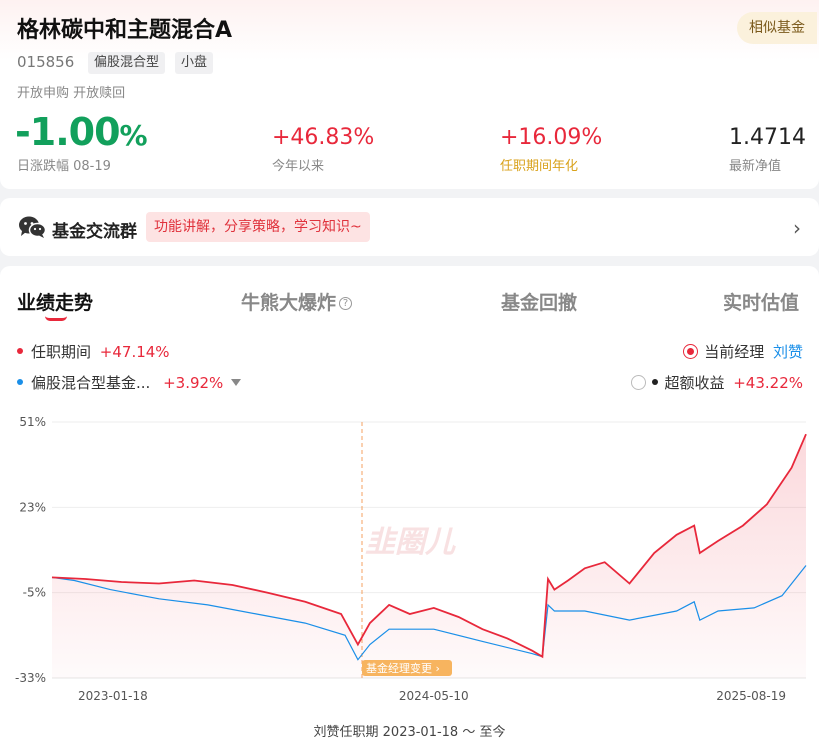 This screenshot has width=819, height=751. I want to click on tab-bull-bear: 牛熊大爆炸?, so click(297, 301).